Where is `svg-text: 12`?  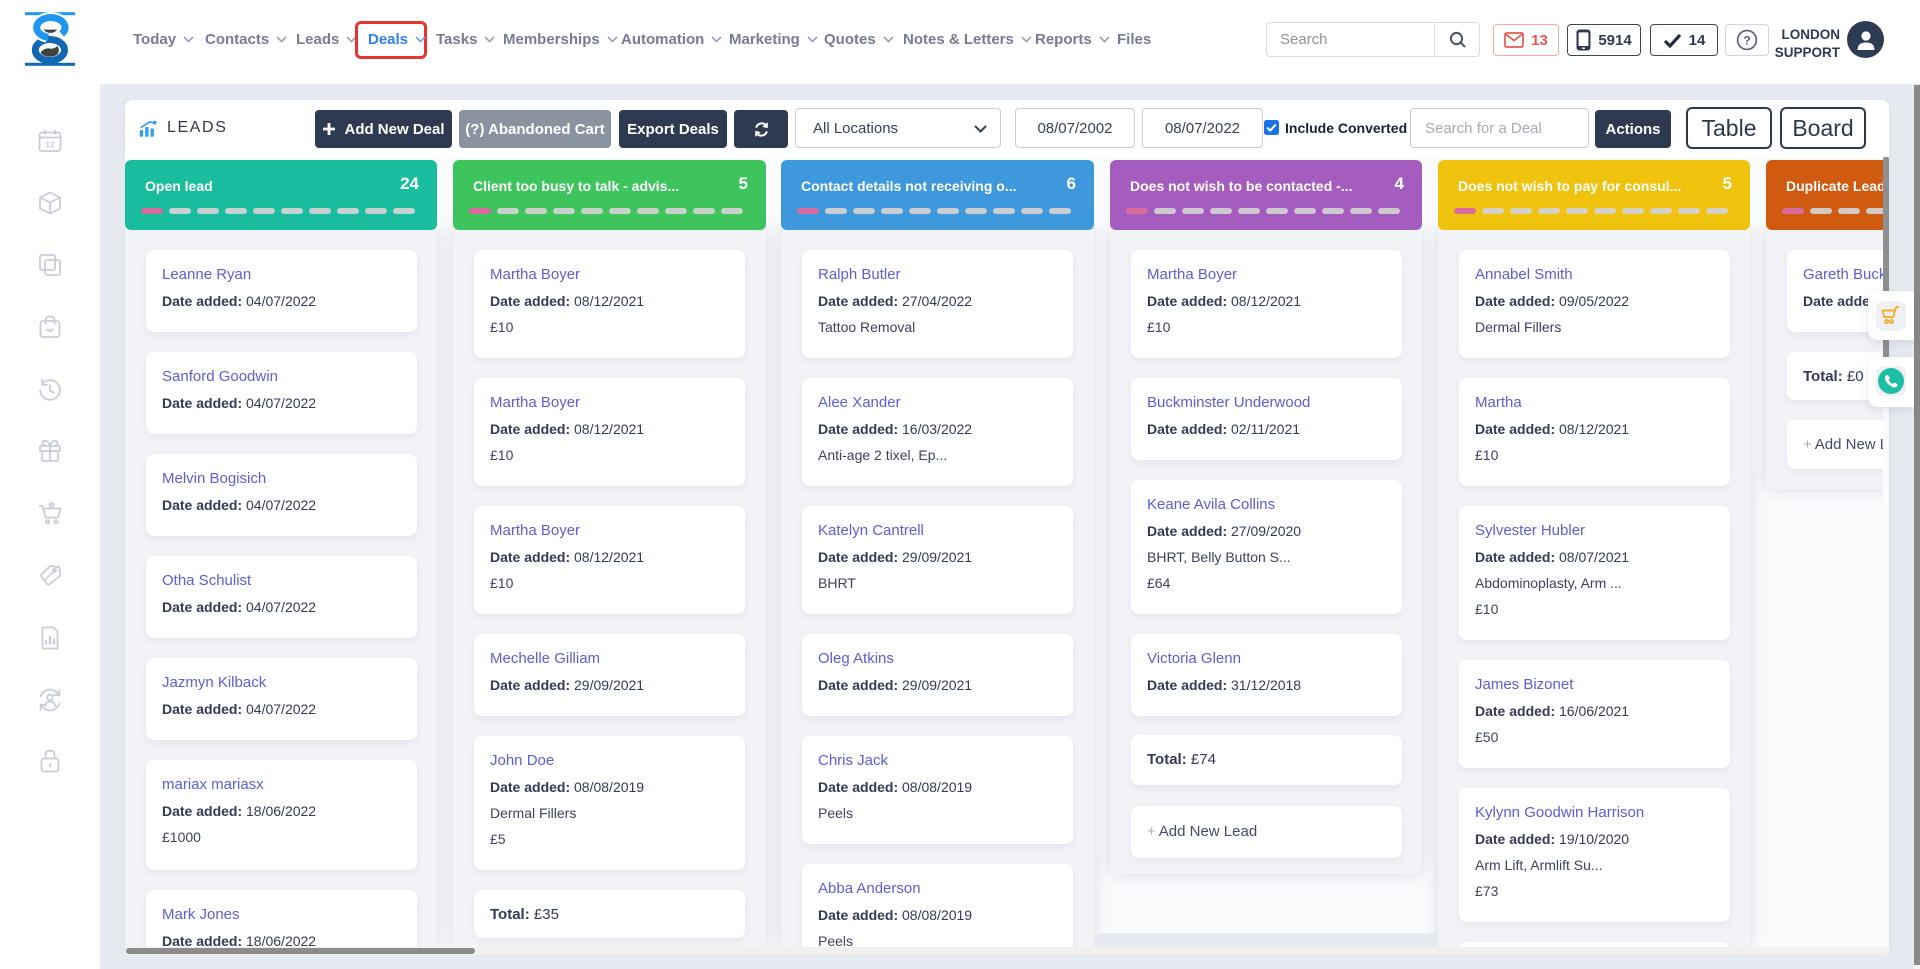
svg-text: 12 is located at coordinates (50, 145).